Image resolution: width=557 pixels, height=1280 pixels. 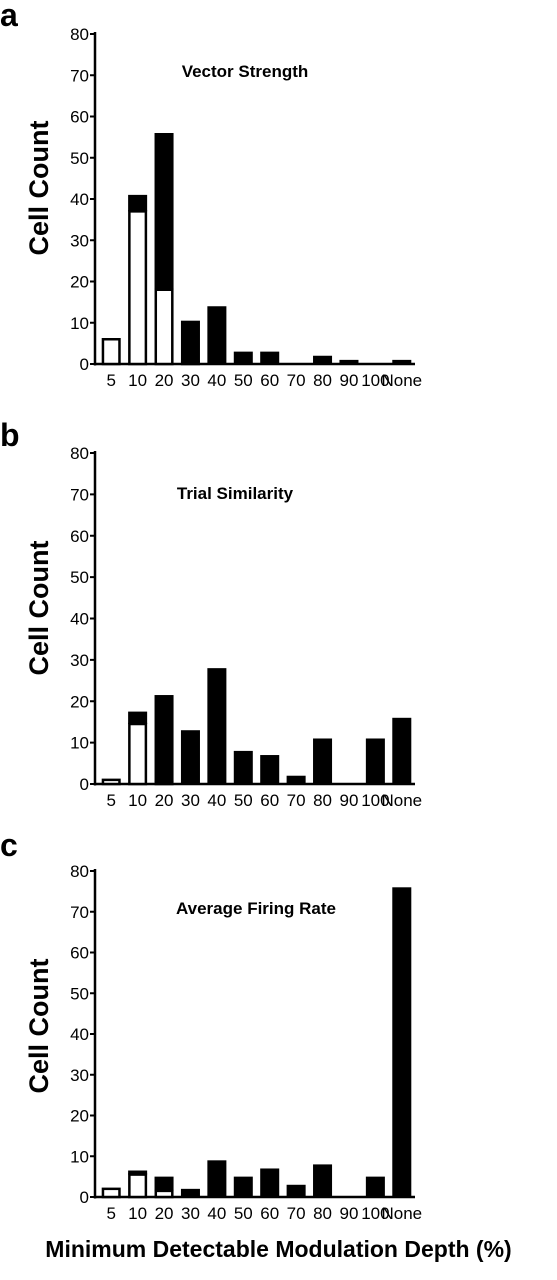 I want to click on x-axis-label: Minimum Detectable Modulation Depth (%), so click(x=278, y=1249).